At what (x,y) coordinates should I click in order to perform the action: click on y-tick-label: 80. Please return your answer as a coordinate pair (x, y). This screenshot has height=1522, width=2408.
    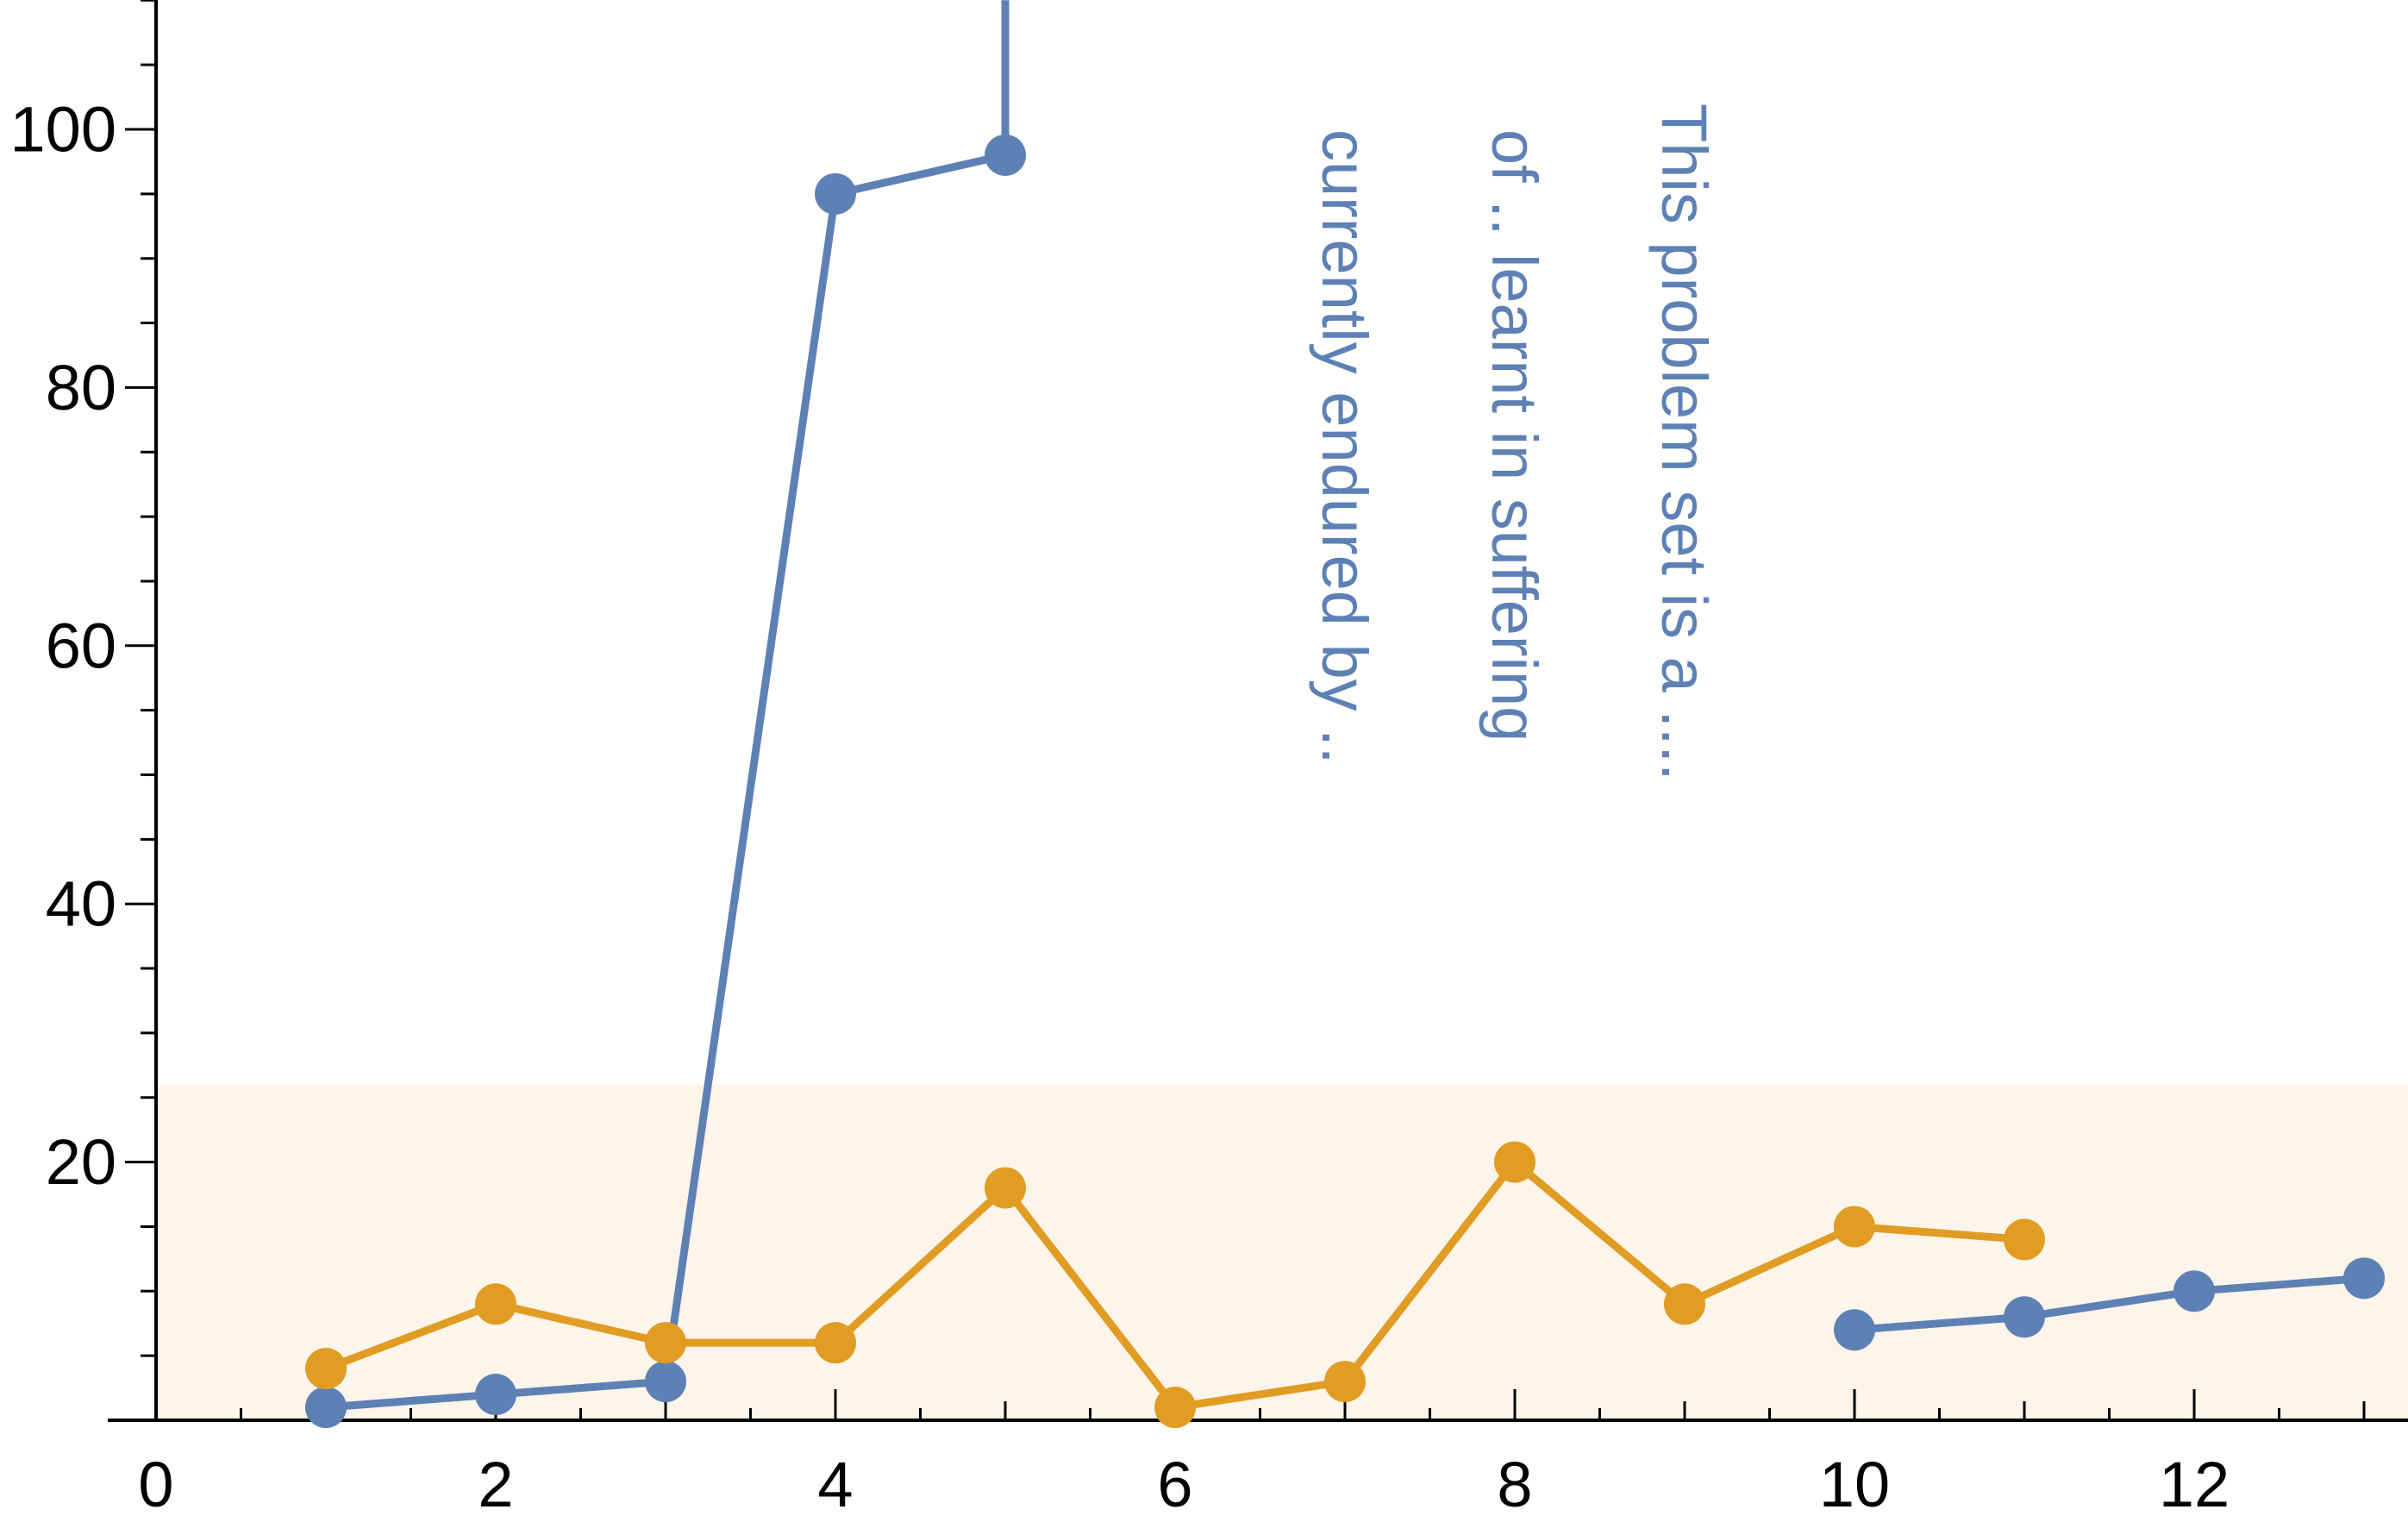
    Looking at the image, I should click on (81, 387).